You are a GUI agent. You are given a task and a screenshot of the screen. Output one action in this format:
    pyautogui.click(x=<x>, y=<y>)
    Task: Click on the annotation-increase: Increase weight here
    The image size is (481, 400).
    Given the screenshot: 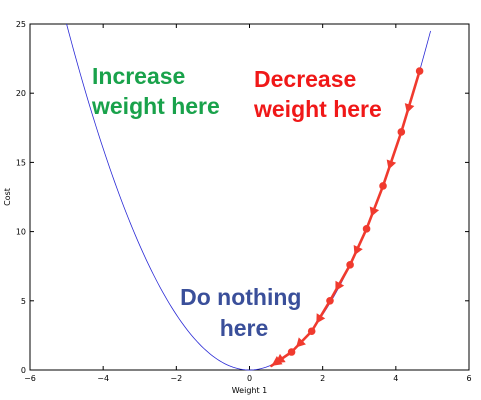 What is the action you would take?
    pyautogui.click(x=155, y=91)
    